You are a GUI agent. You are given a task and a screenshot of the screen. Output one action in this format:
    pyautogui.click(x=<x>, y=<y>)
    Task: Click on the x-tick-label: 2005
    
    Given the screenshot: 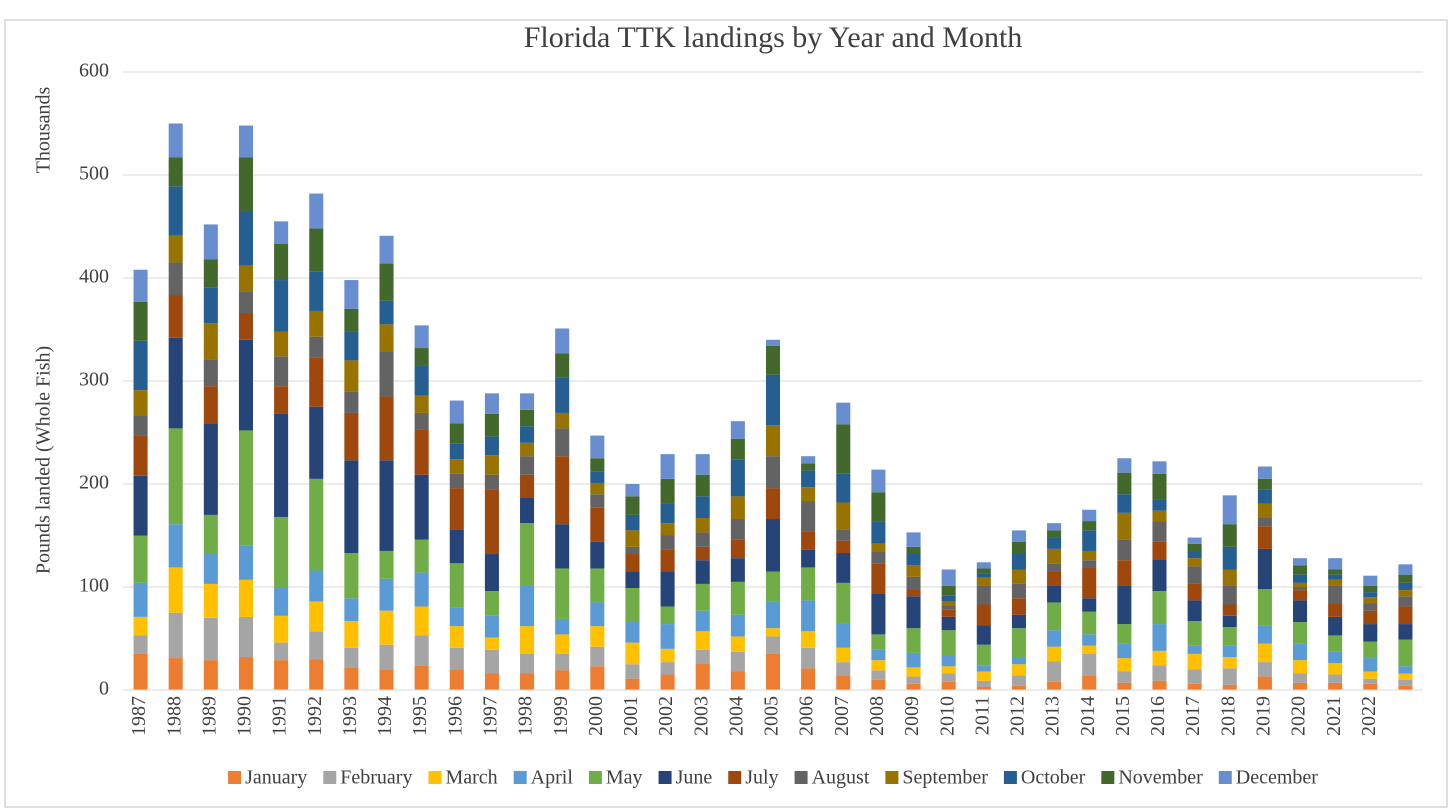 What is the action you would take?
    pyautogui.click(x=772, y=716)
    